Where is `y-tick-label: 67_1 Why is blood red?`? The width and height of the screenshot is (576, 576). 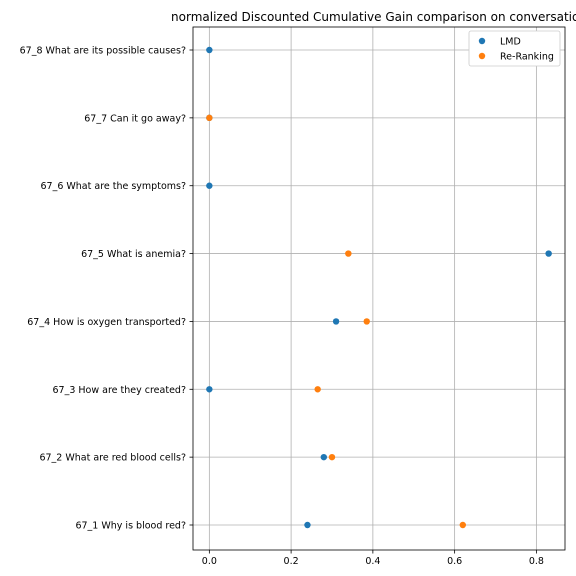 y-tick-label: 67_1 Why is blood red? is located at coordinates (130, 526).